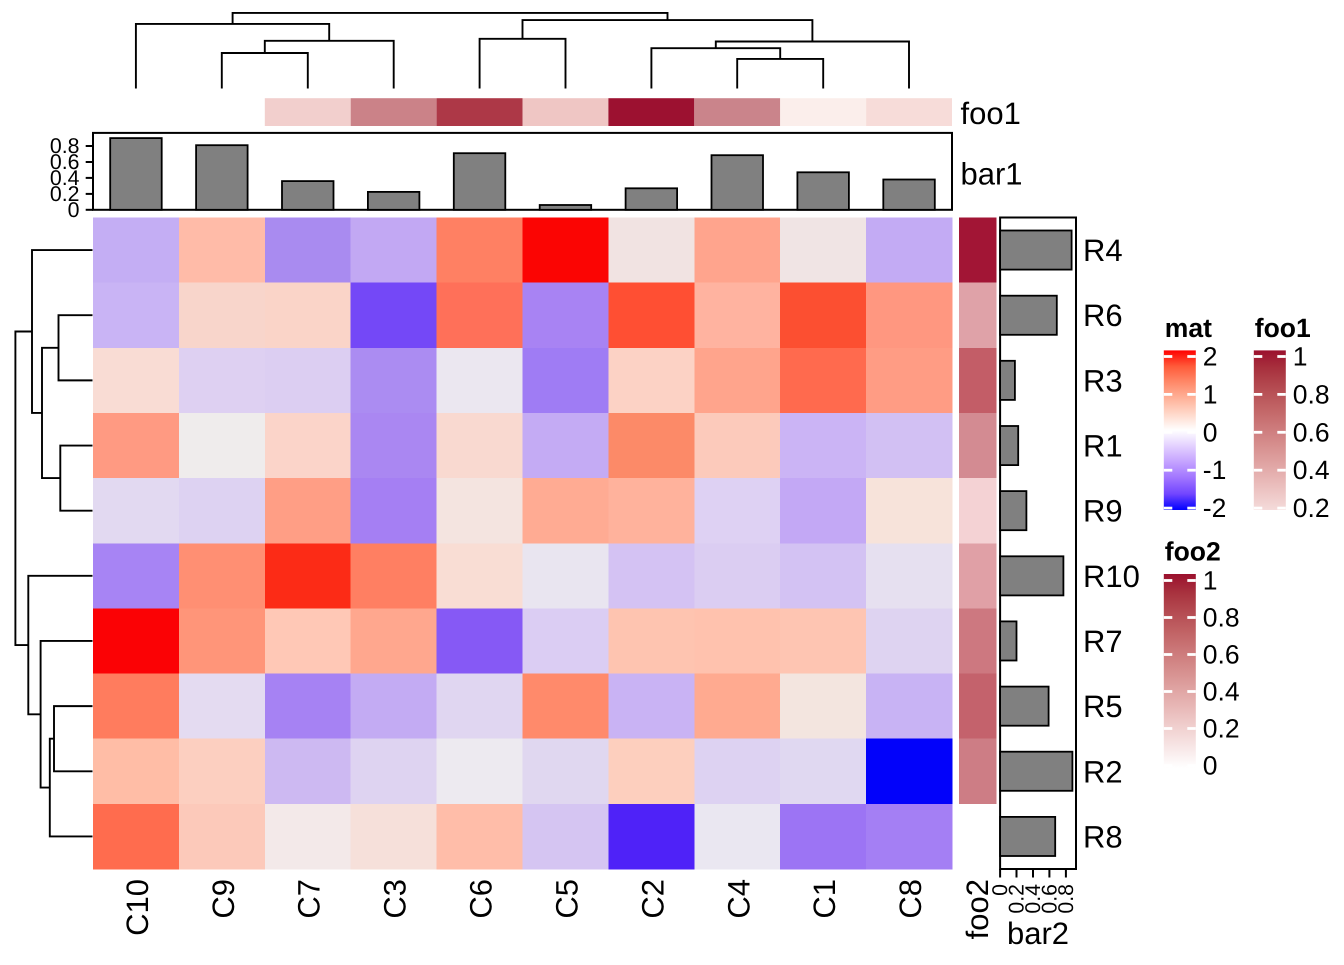 The image size is (1344, 965). I want to click on svg-text: bar2, so click(1038, 933).